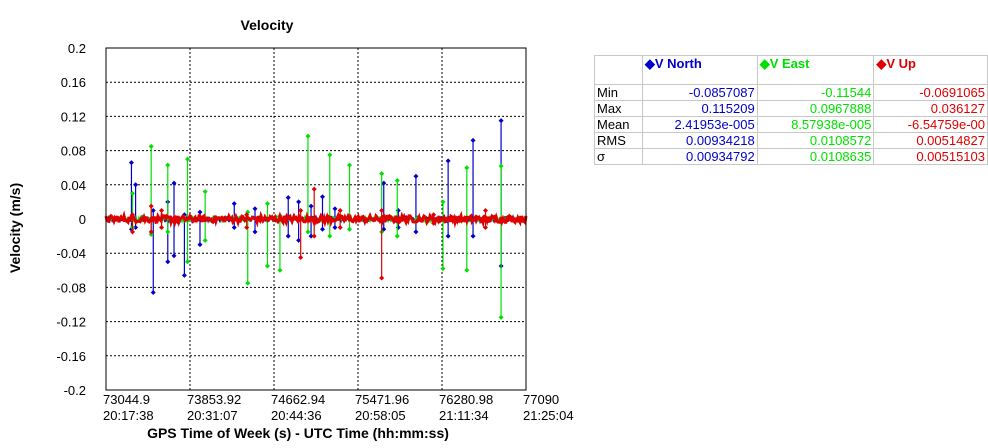 The height and width of the screenshot is (448, 988). I want to click on stats-header-up: ◆V Up, so click(930, 70).